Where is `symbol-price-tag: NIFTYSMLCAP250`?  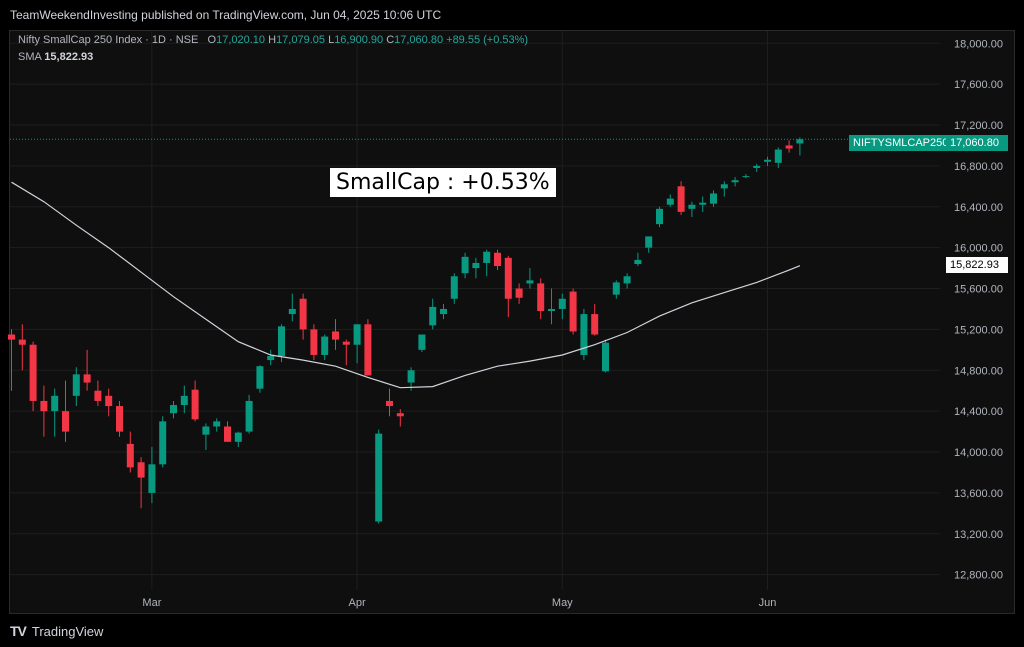
symbol-price-tag: NIFTYSMLCAP250 is located at coordinates (901, 143).